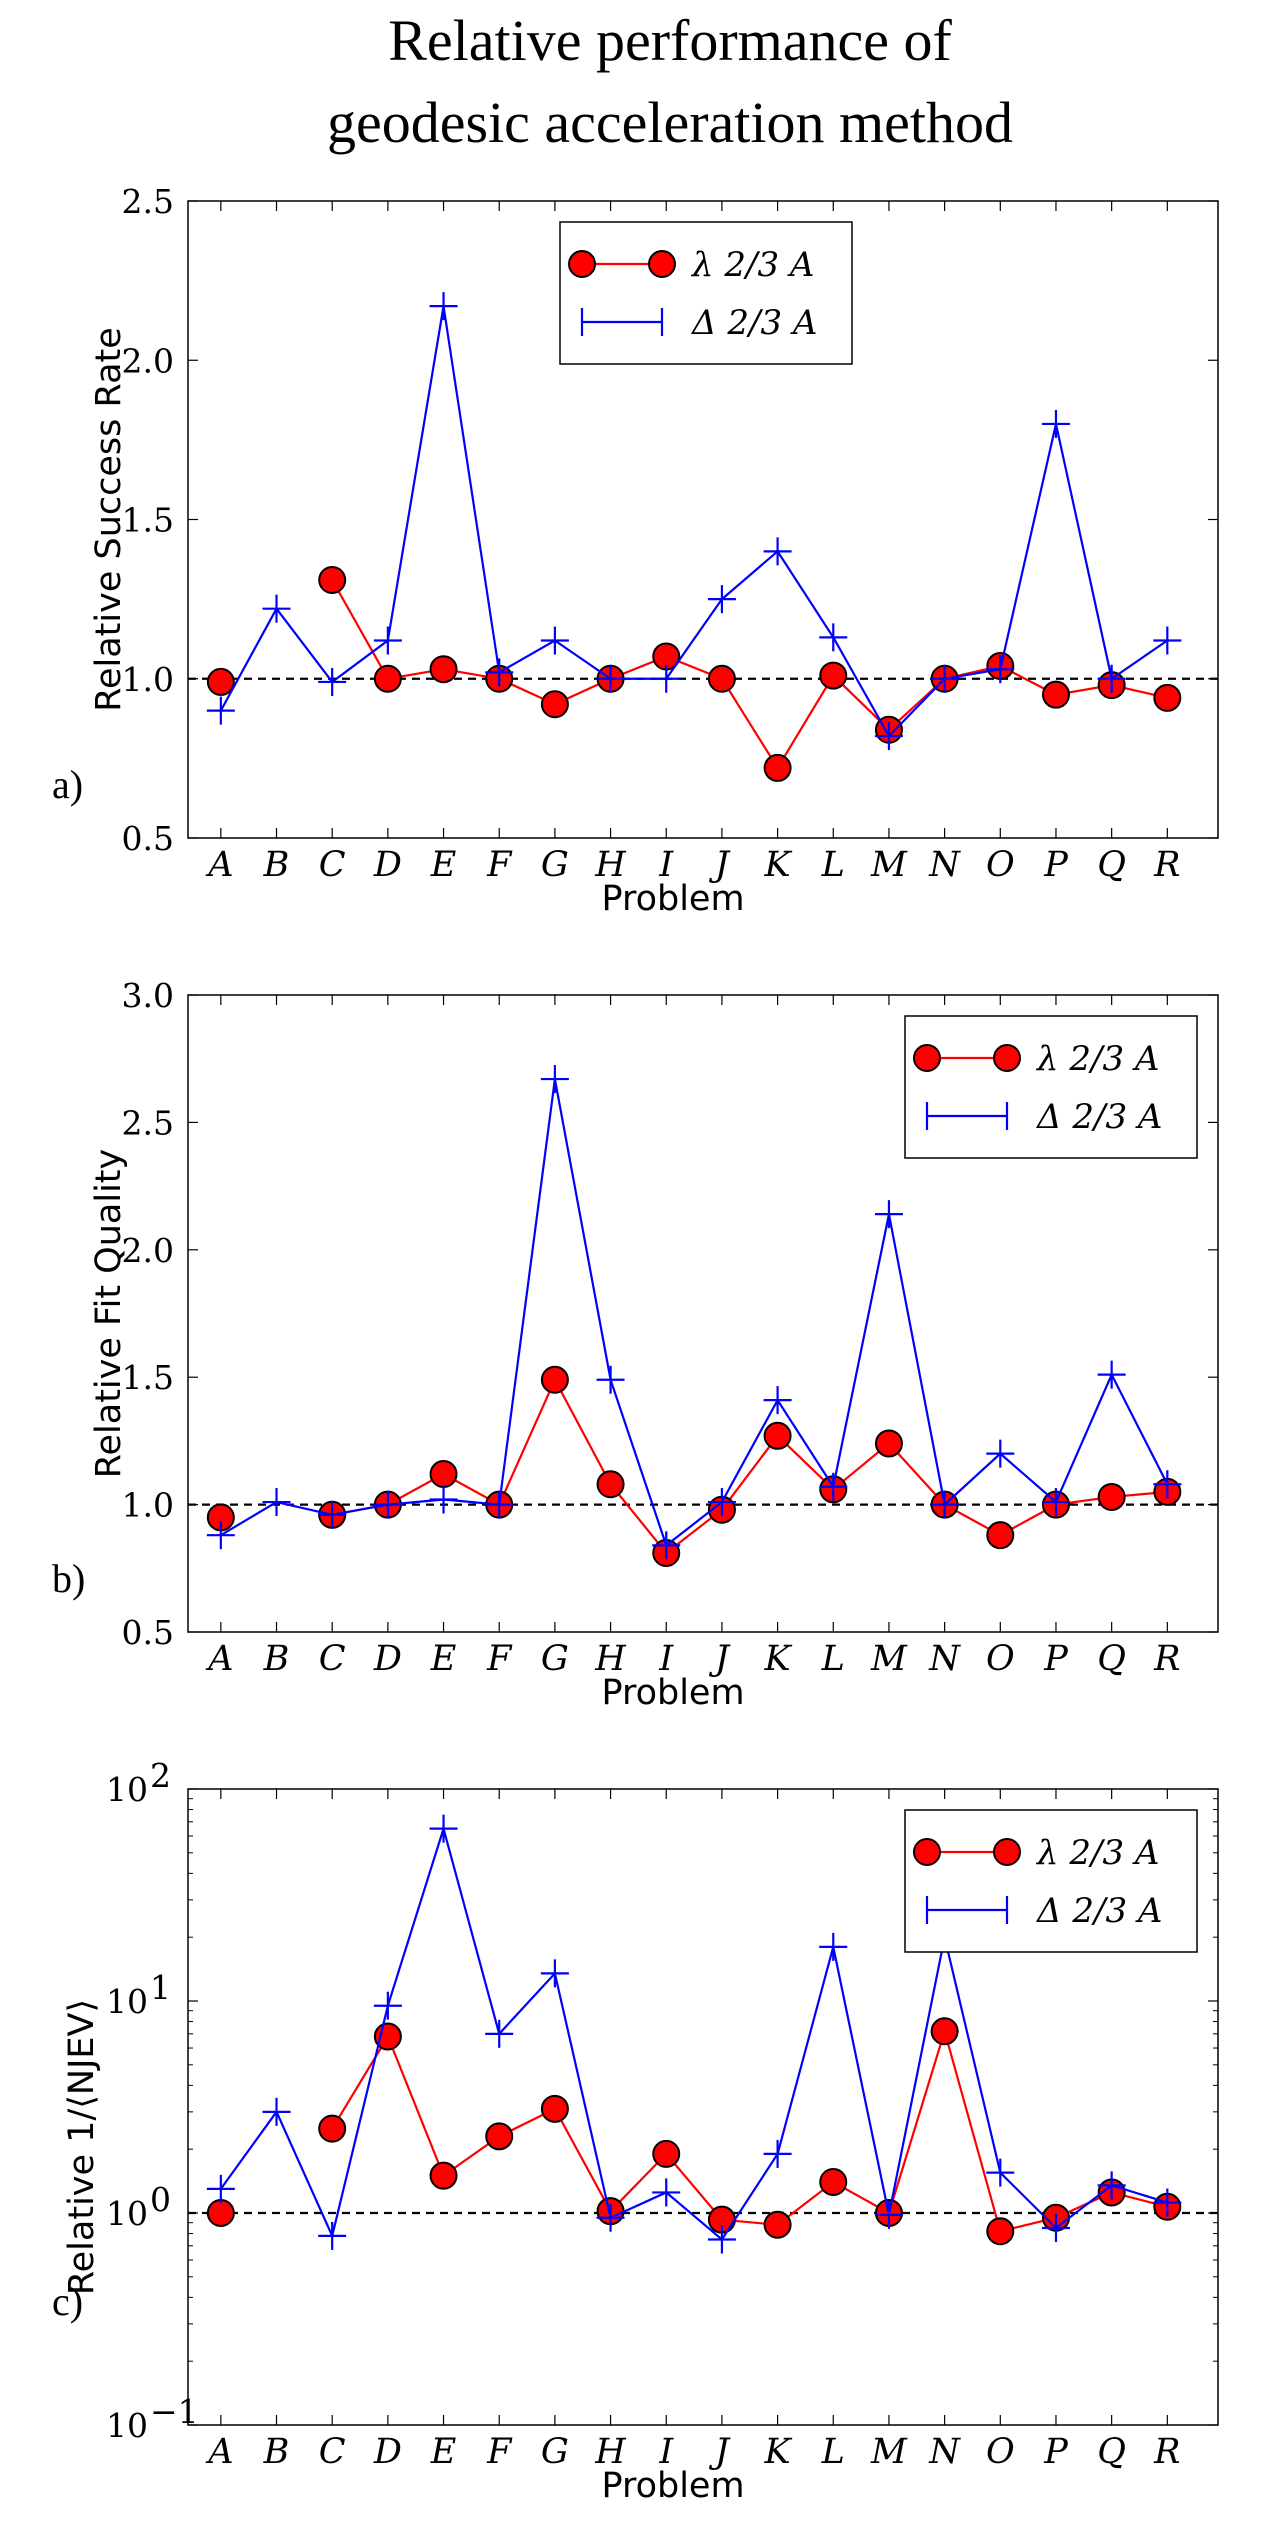 The width and height of the screenshot is (1279, 2536). I want to click on y-tick-exponent: 2, so click(160, 1775).